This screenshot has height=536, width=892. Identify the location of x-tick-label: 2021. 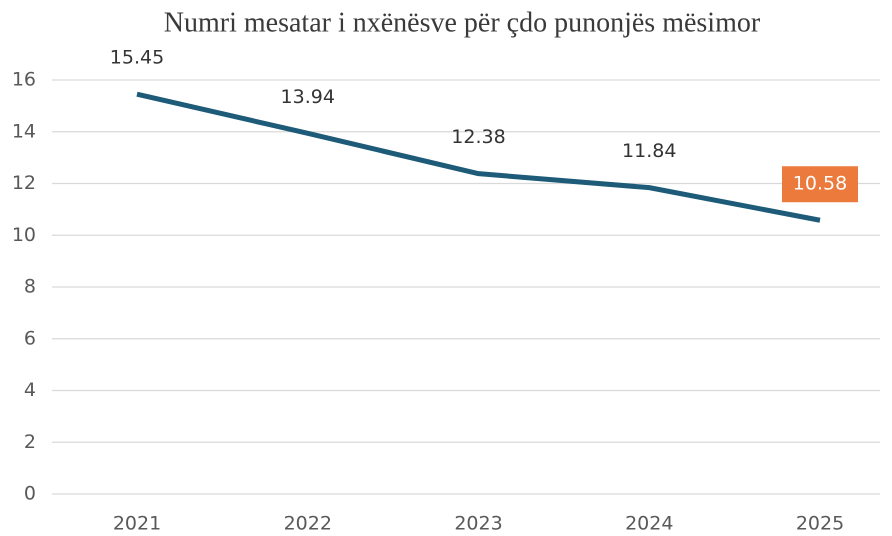
(137, 524).